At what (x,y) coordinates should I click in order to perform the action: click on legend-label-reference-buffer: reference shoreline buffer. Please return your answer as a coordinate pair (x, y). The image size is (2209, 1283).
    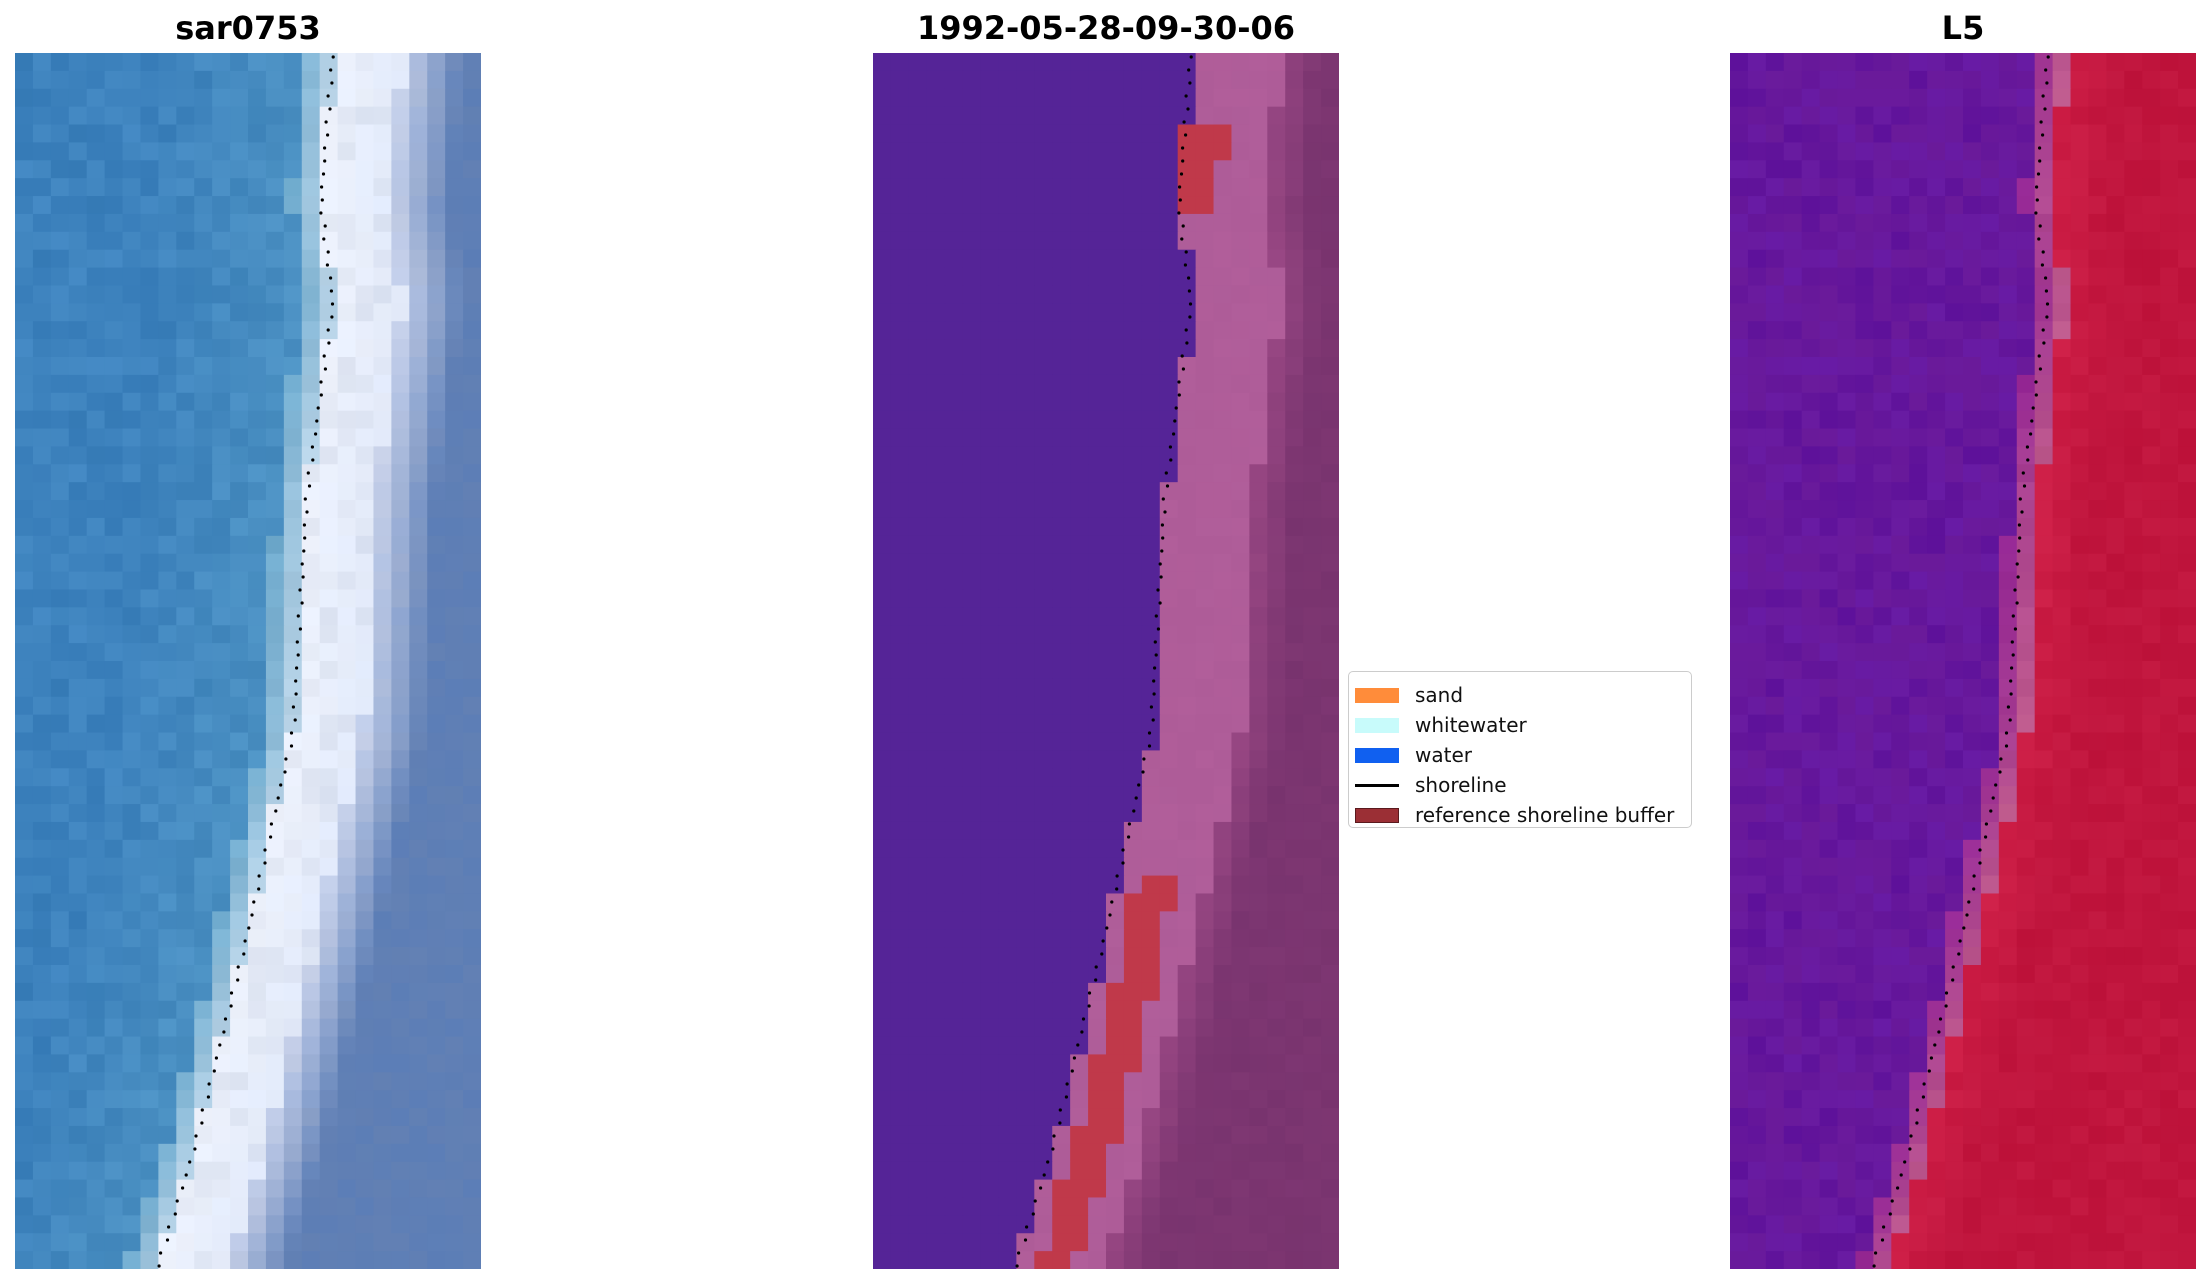
    Looking at the image, I should click on (1545, 815).